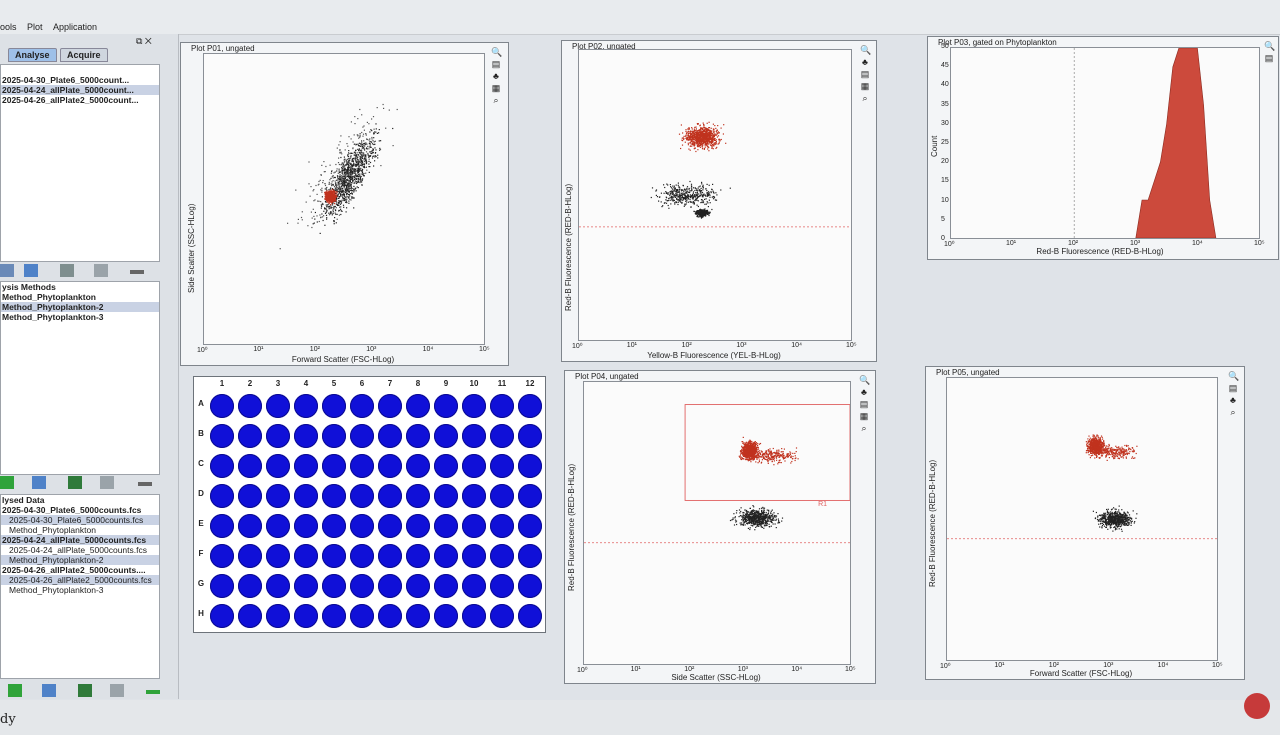  I want to click on plate-column-header: 2, so click(250, 383).